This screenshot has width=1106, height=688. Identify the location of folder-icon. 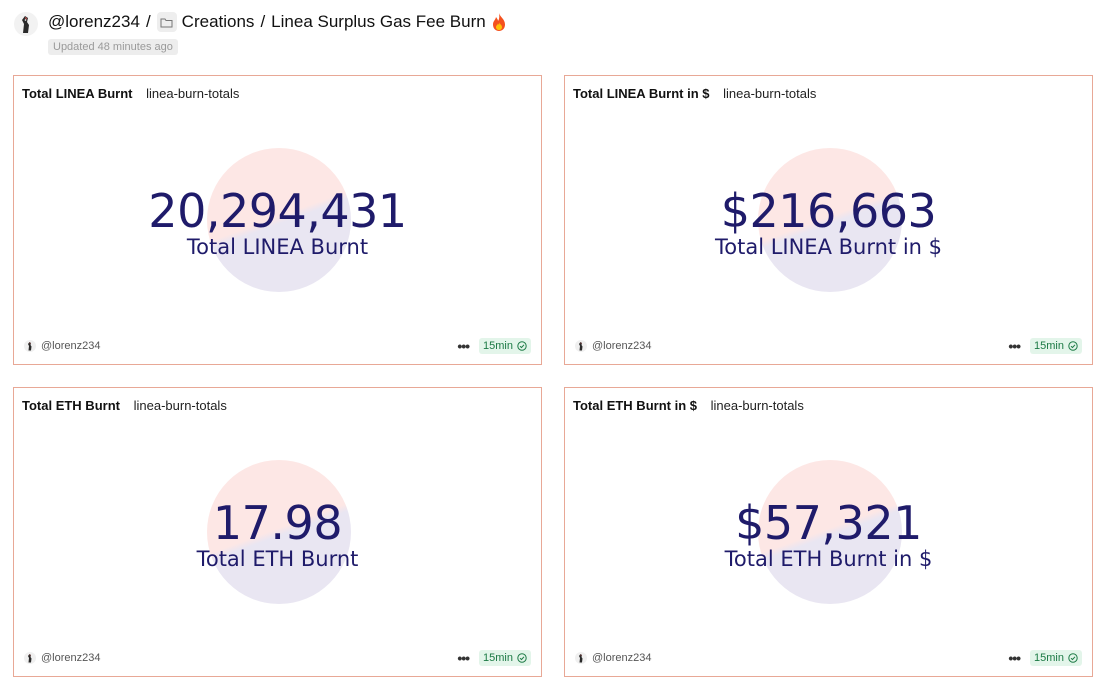
(166, 22).